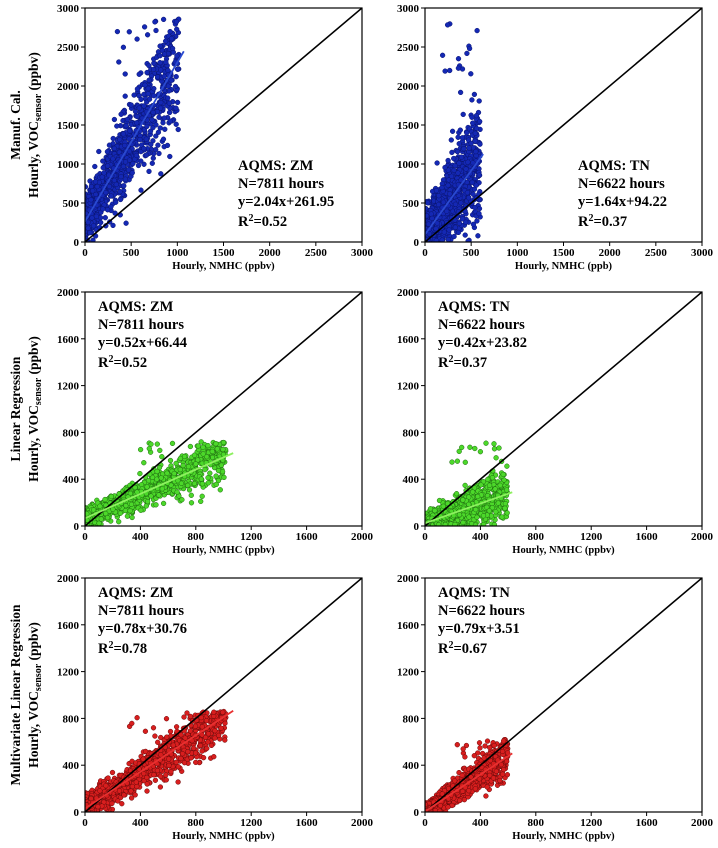 The image size is (718, 848). Describe the element at coordinates (140, 537) in the screenshot. I see `x-tick-label: 400` at that location.